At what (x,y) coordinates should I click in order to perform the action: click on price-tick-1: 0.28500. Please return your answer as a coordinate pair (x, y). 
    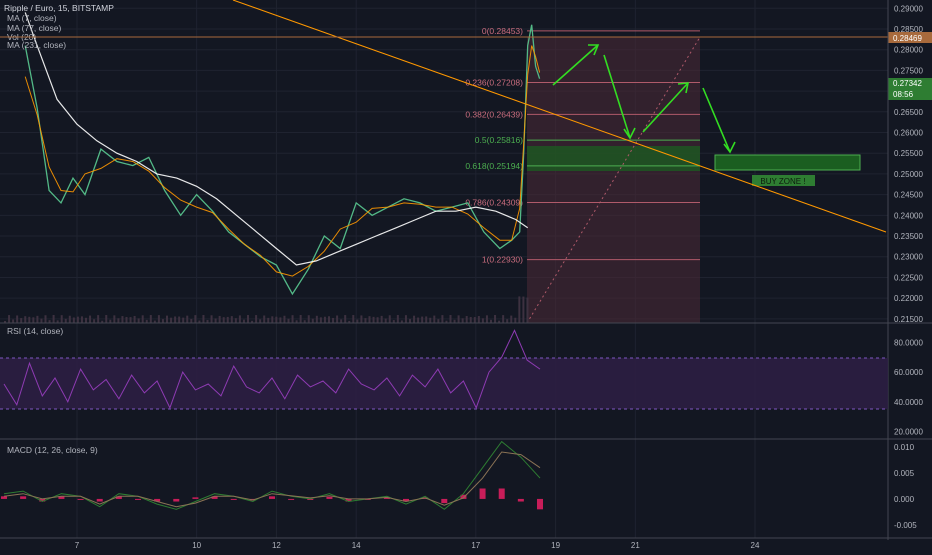
    Looking at the image, I should click on (908, 29).